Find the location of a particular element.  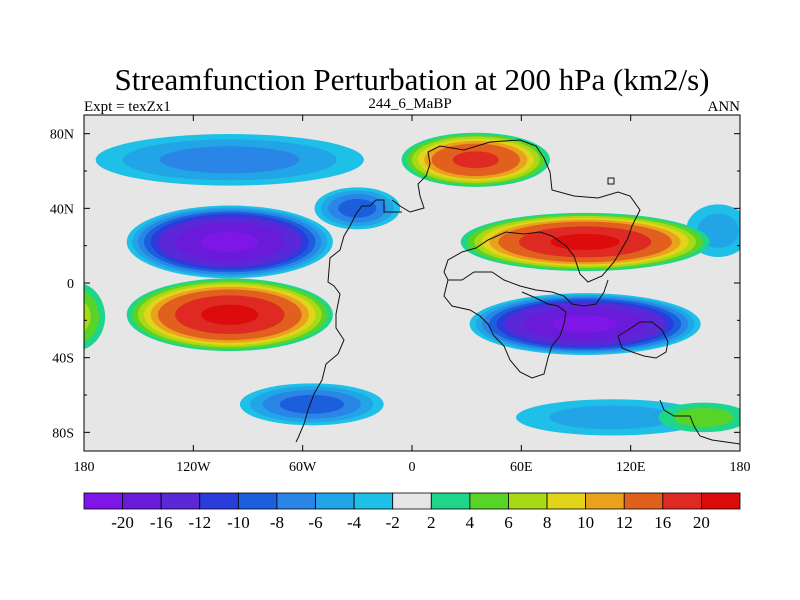

colorbar-label: 4 is located at coordinates (470, 522).